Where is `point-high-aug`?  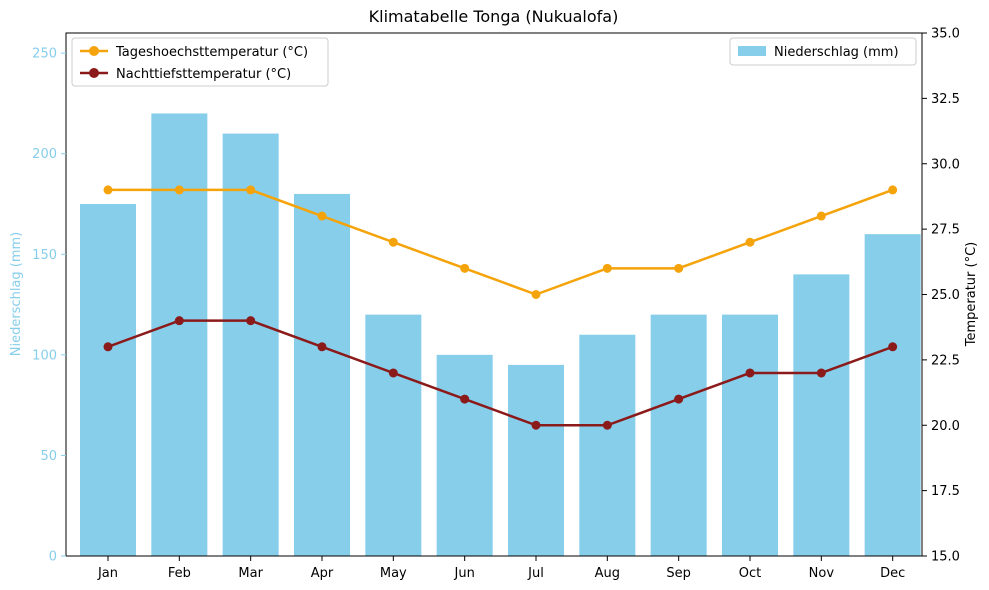 point-high-aug is located at coordinates (607, 268).